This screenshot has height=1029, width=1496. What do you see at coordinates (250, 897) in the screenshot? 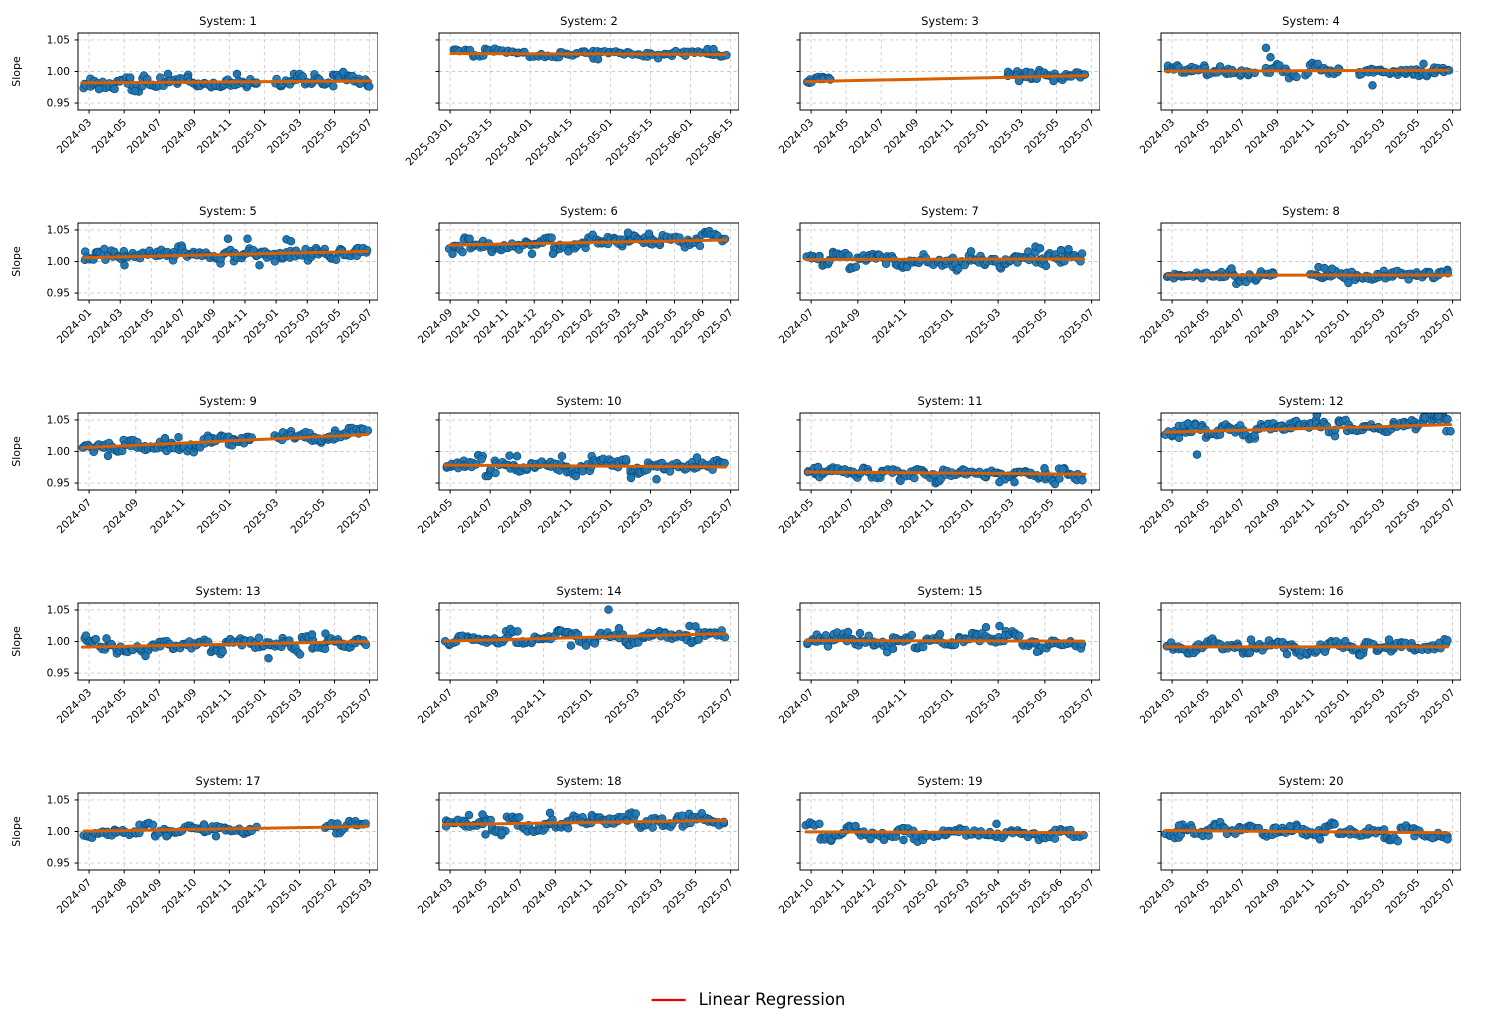
I see `x-tick-label: 2024-12` at bounding box center [250, 897].